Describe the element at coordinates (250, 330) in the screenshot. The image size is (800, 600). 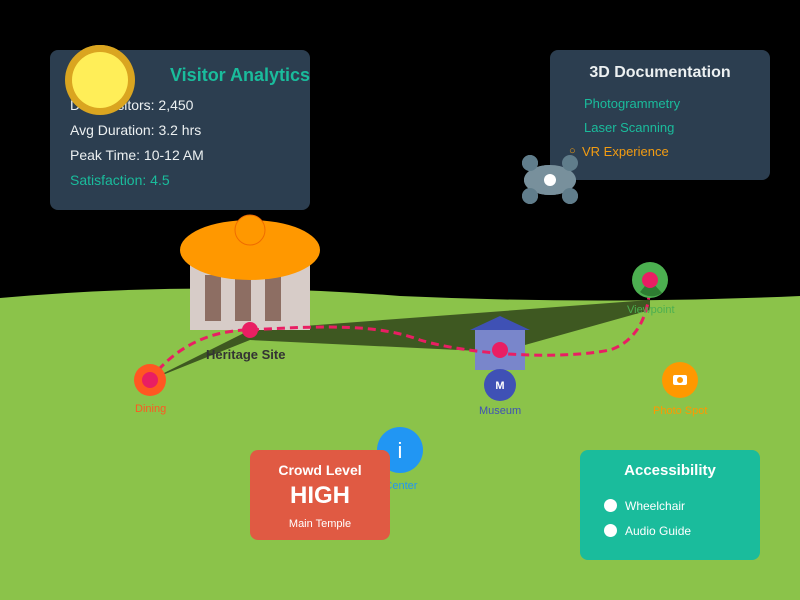
I see `route-stop-temple` at that location.